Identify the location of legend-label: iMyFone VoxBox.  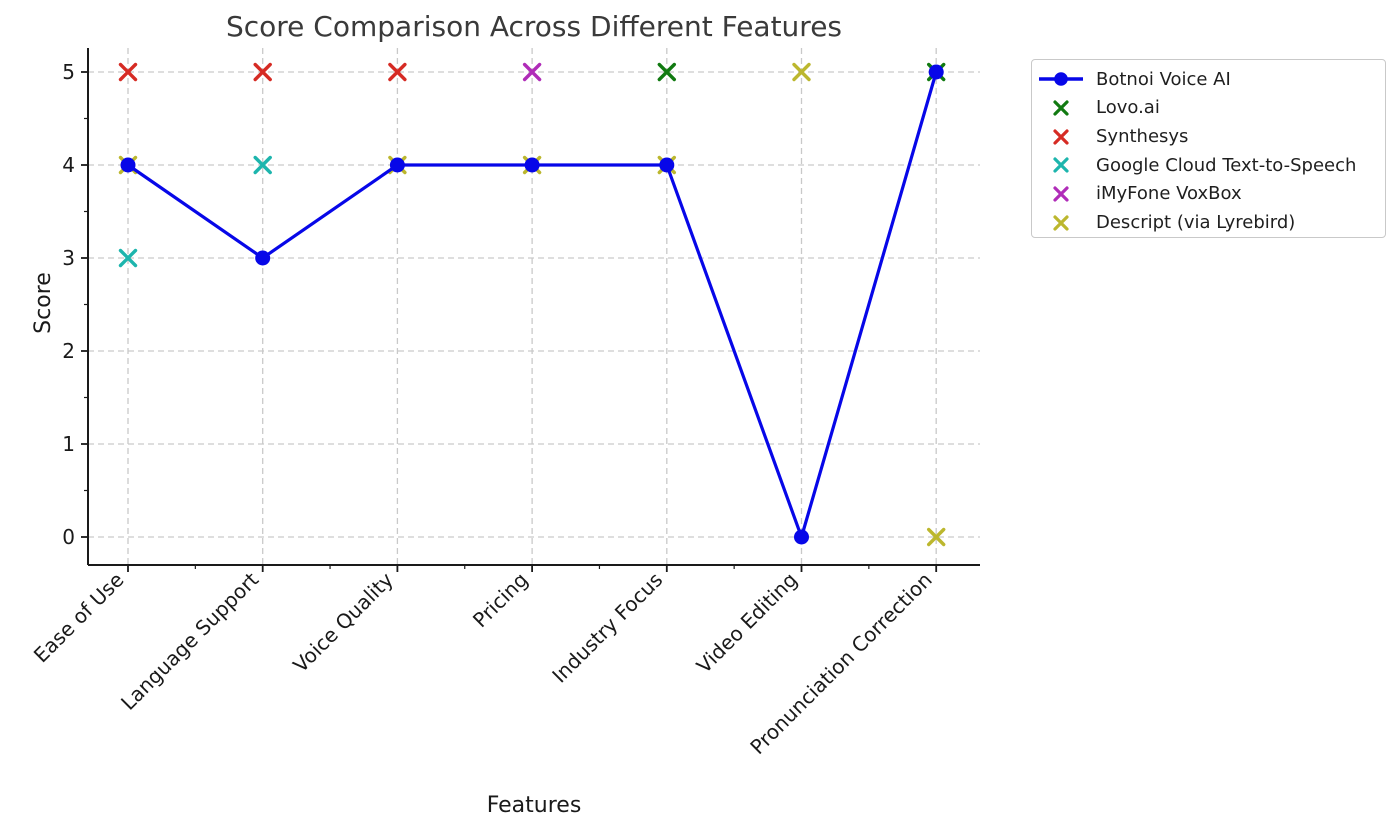
(1169, 194).